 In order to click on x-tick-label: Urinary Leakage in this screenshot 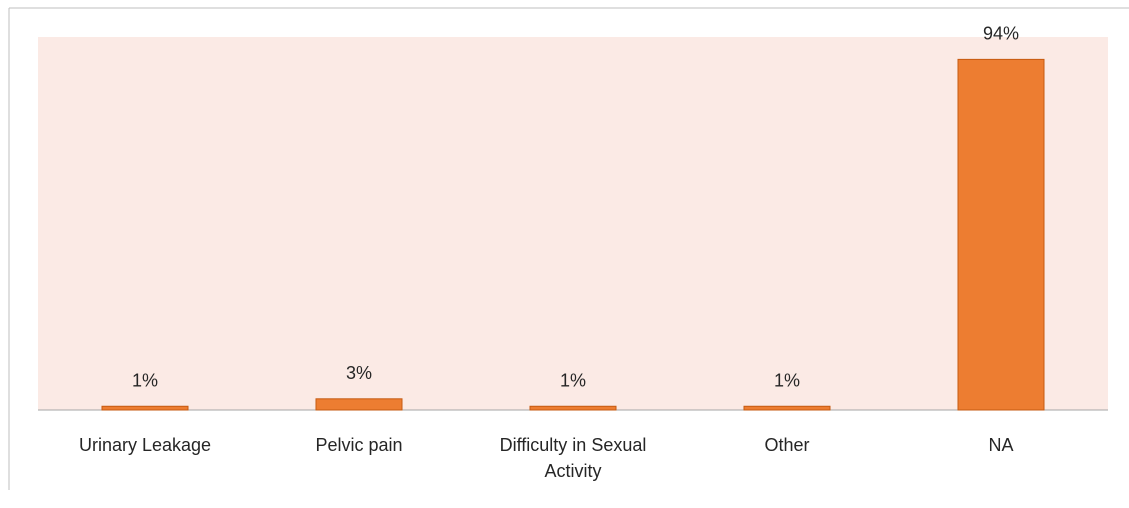, I will do `click(145, 445)`.